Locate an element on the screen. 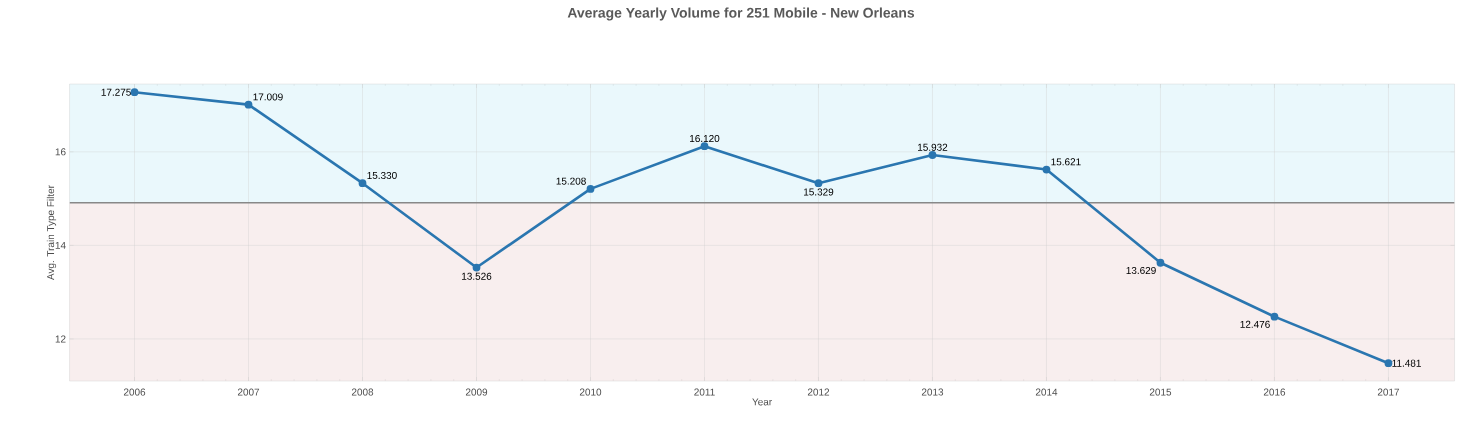 This screenshot has height=432, width=1482. data-label: 15.329 is located at coordinates (819, 192).